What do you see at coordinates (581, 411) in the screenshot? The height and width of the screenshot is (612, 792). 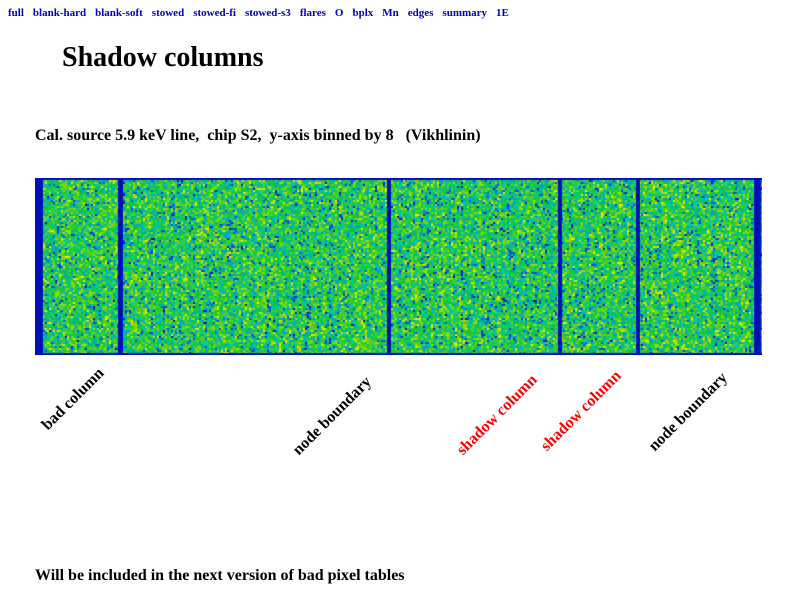 I see `annotation-shadow-column-2: shadow column` at bounding box center [581, 411].